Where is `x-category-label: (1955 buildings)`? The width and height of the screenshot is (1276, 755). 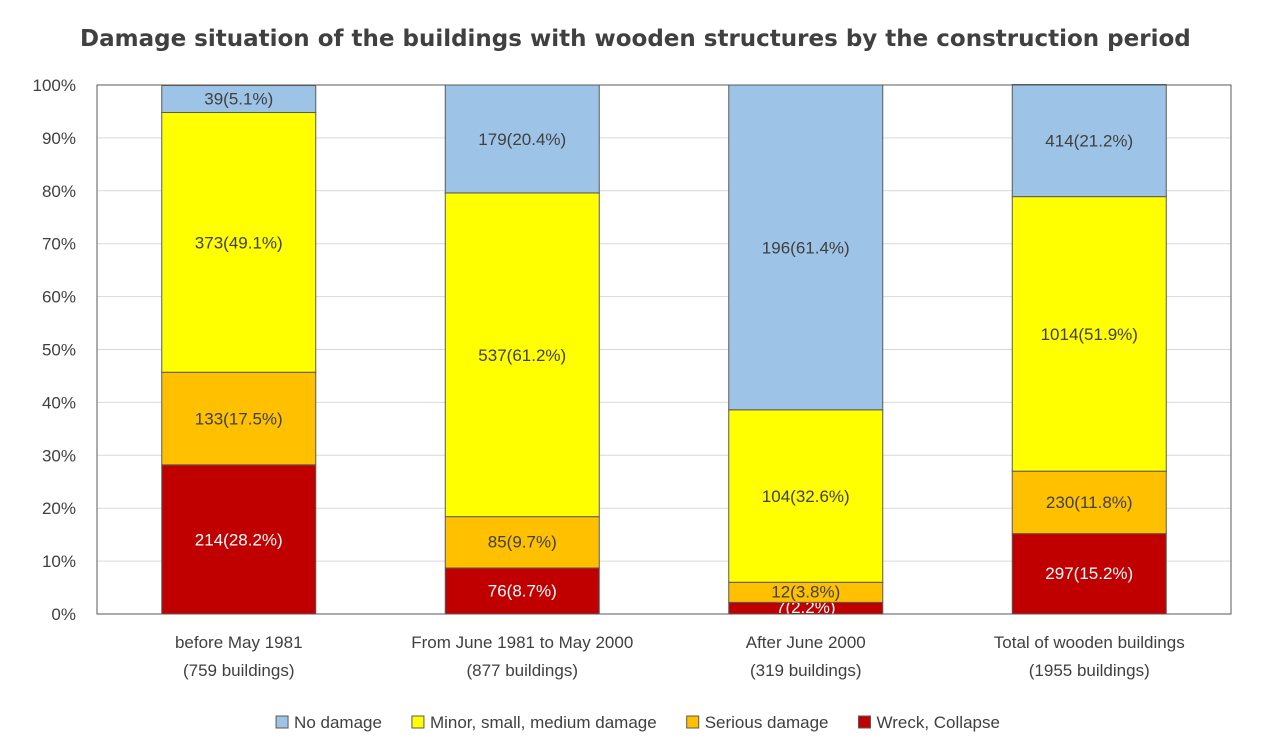 x-category-label: (1955 buildings) is located at coordinates (1089, 670).